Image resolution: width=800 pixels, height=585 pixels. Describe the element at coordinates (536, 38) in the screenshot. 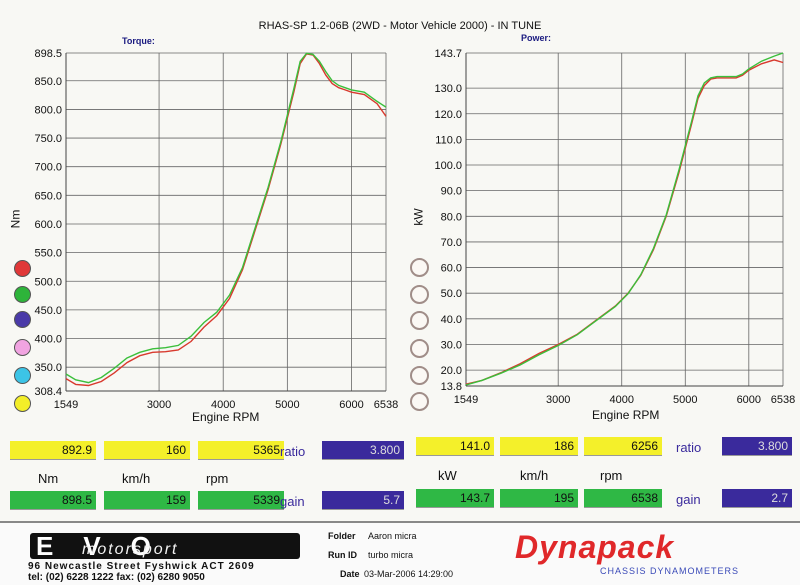

I see `power-subtitle: Power:` at that location.